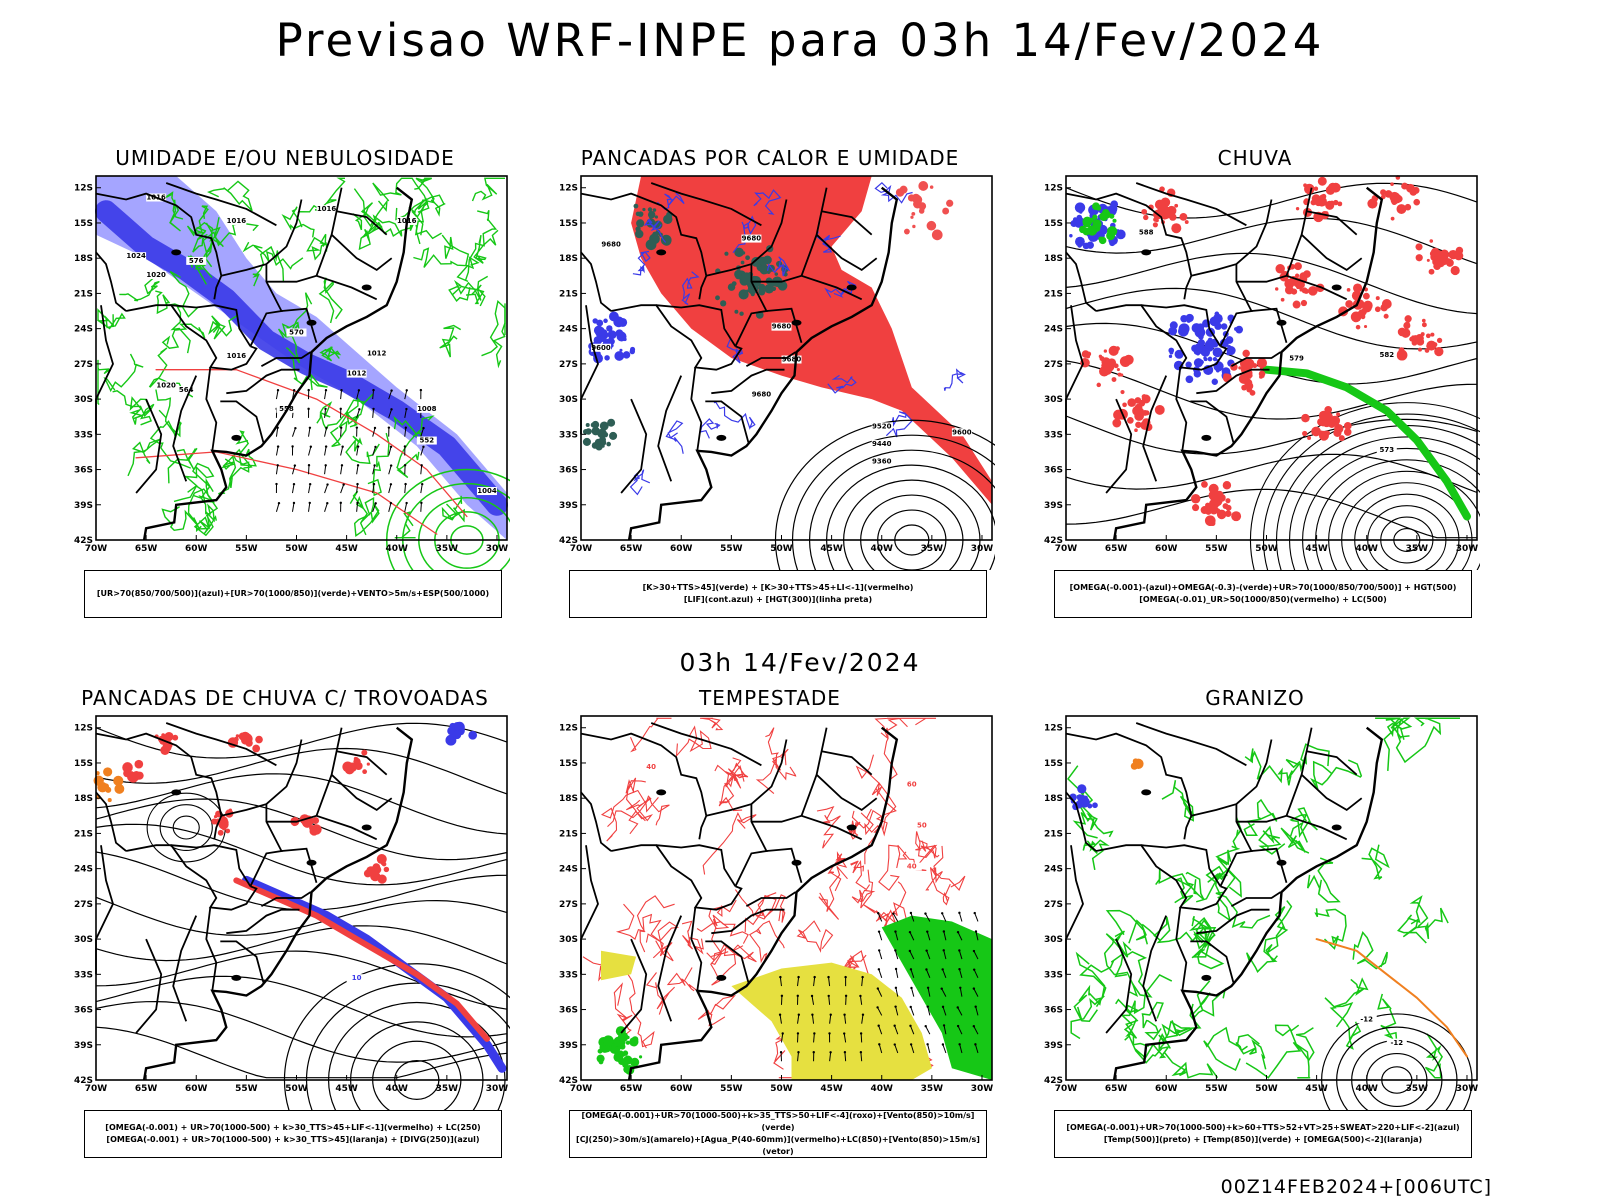 This screenshot has height=1200, width=1600. Describe the element at coordinates (1066, 549) in the screenshot. I see `lon-tick-label: 70W` at that location.